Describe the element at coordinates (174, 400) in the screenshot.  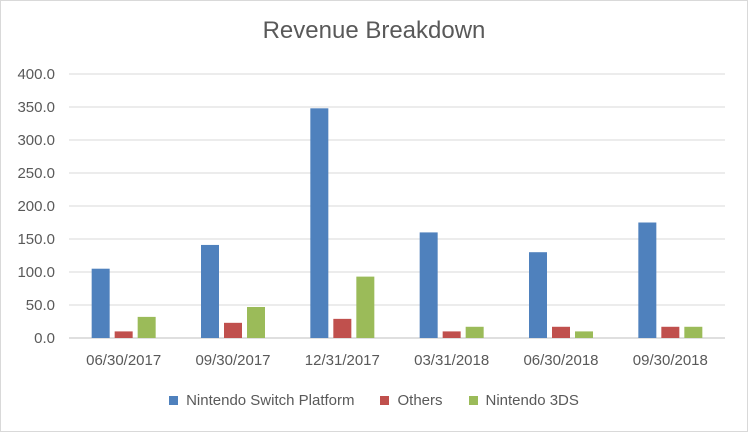
I see `legend-swatch-switch` at that location.